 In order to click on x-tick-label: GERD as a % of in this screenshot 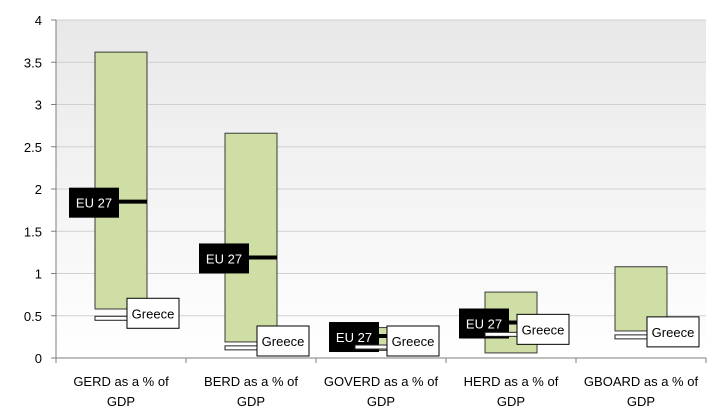, I will do `click(121, 381)`.